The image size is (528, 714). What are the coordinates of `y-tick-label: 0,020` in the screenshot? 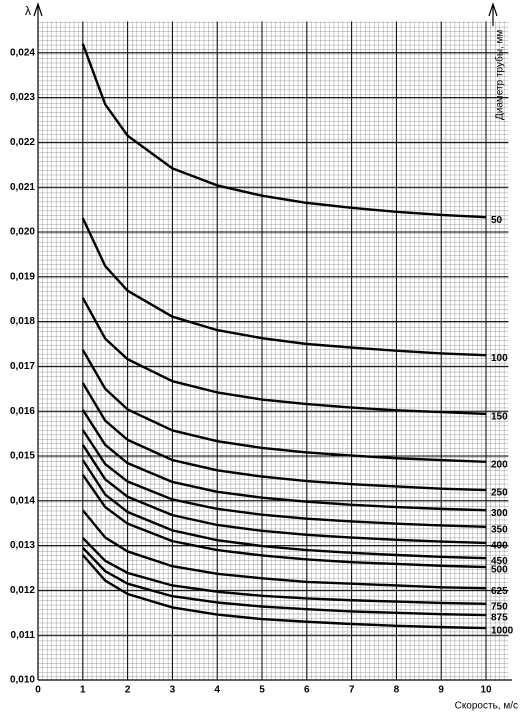 It's located at (22, 232).